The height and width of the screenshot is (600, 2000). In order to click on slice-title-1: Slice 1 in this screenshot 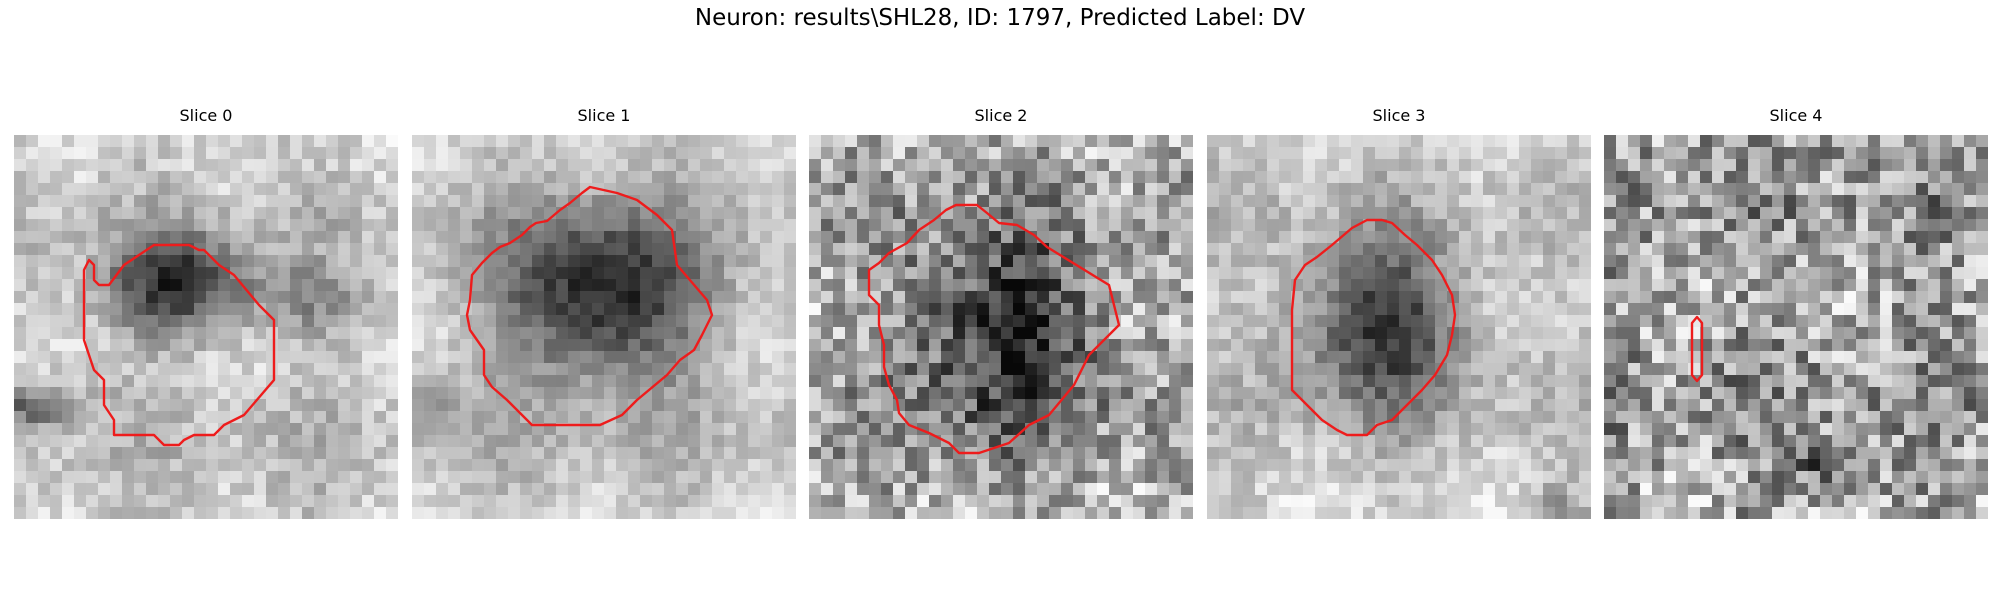, I will do `click(604, 115)`.